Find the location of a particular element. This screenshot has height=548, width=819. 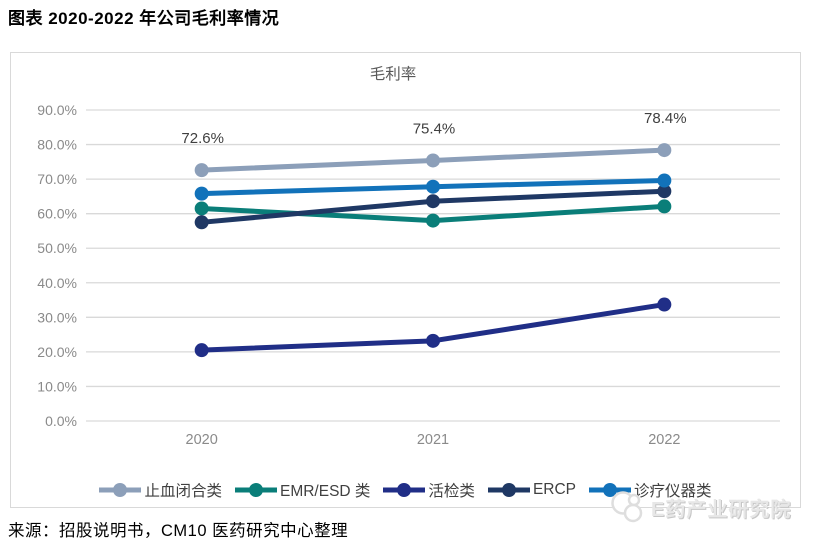

y-tick-label: 50.0% is located at coordinates (57, 248).